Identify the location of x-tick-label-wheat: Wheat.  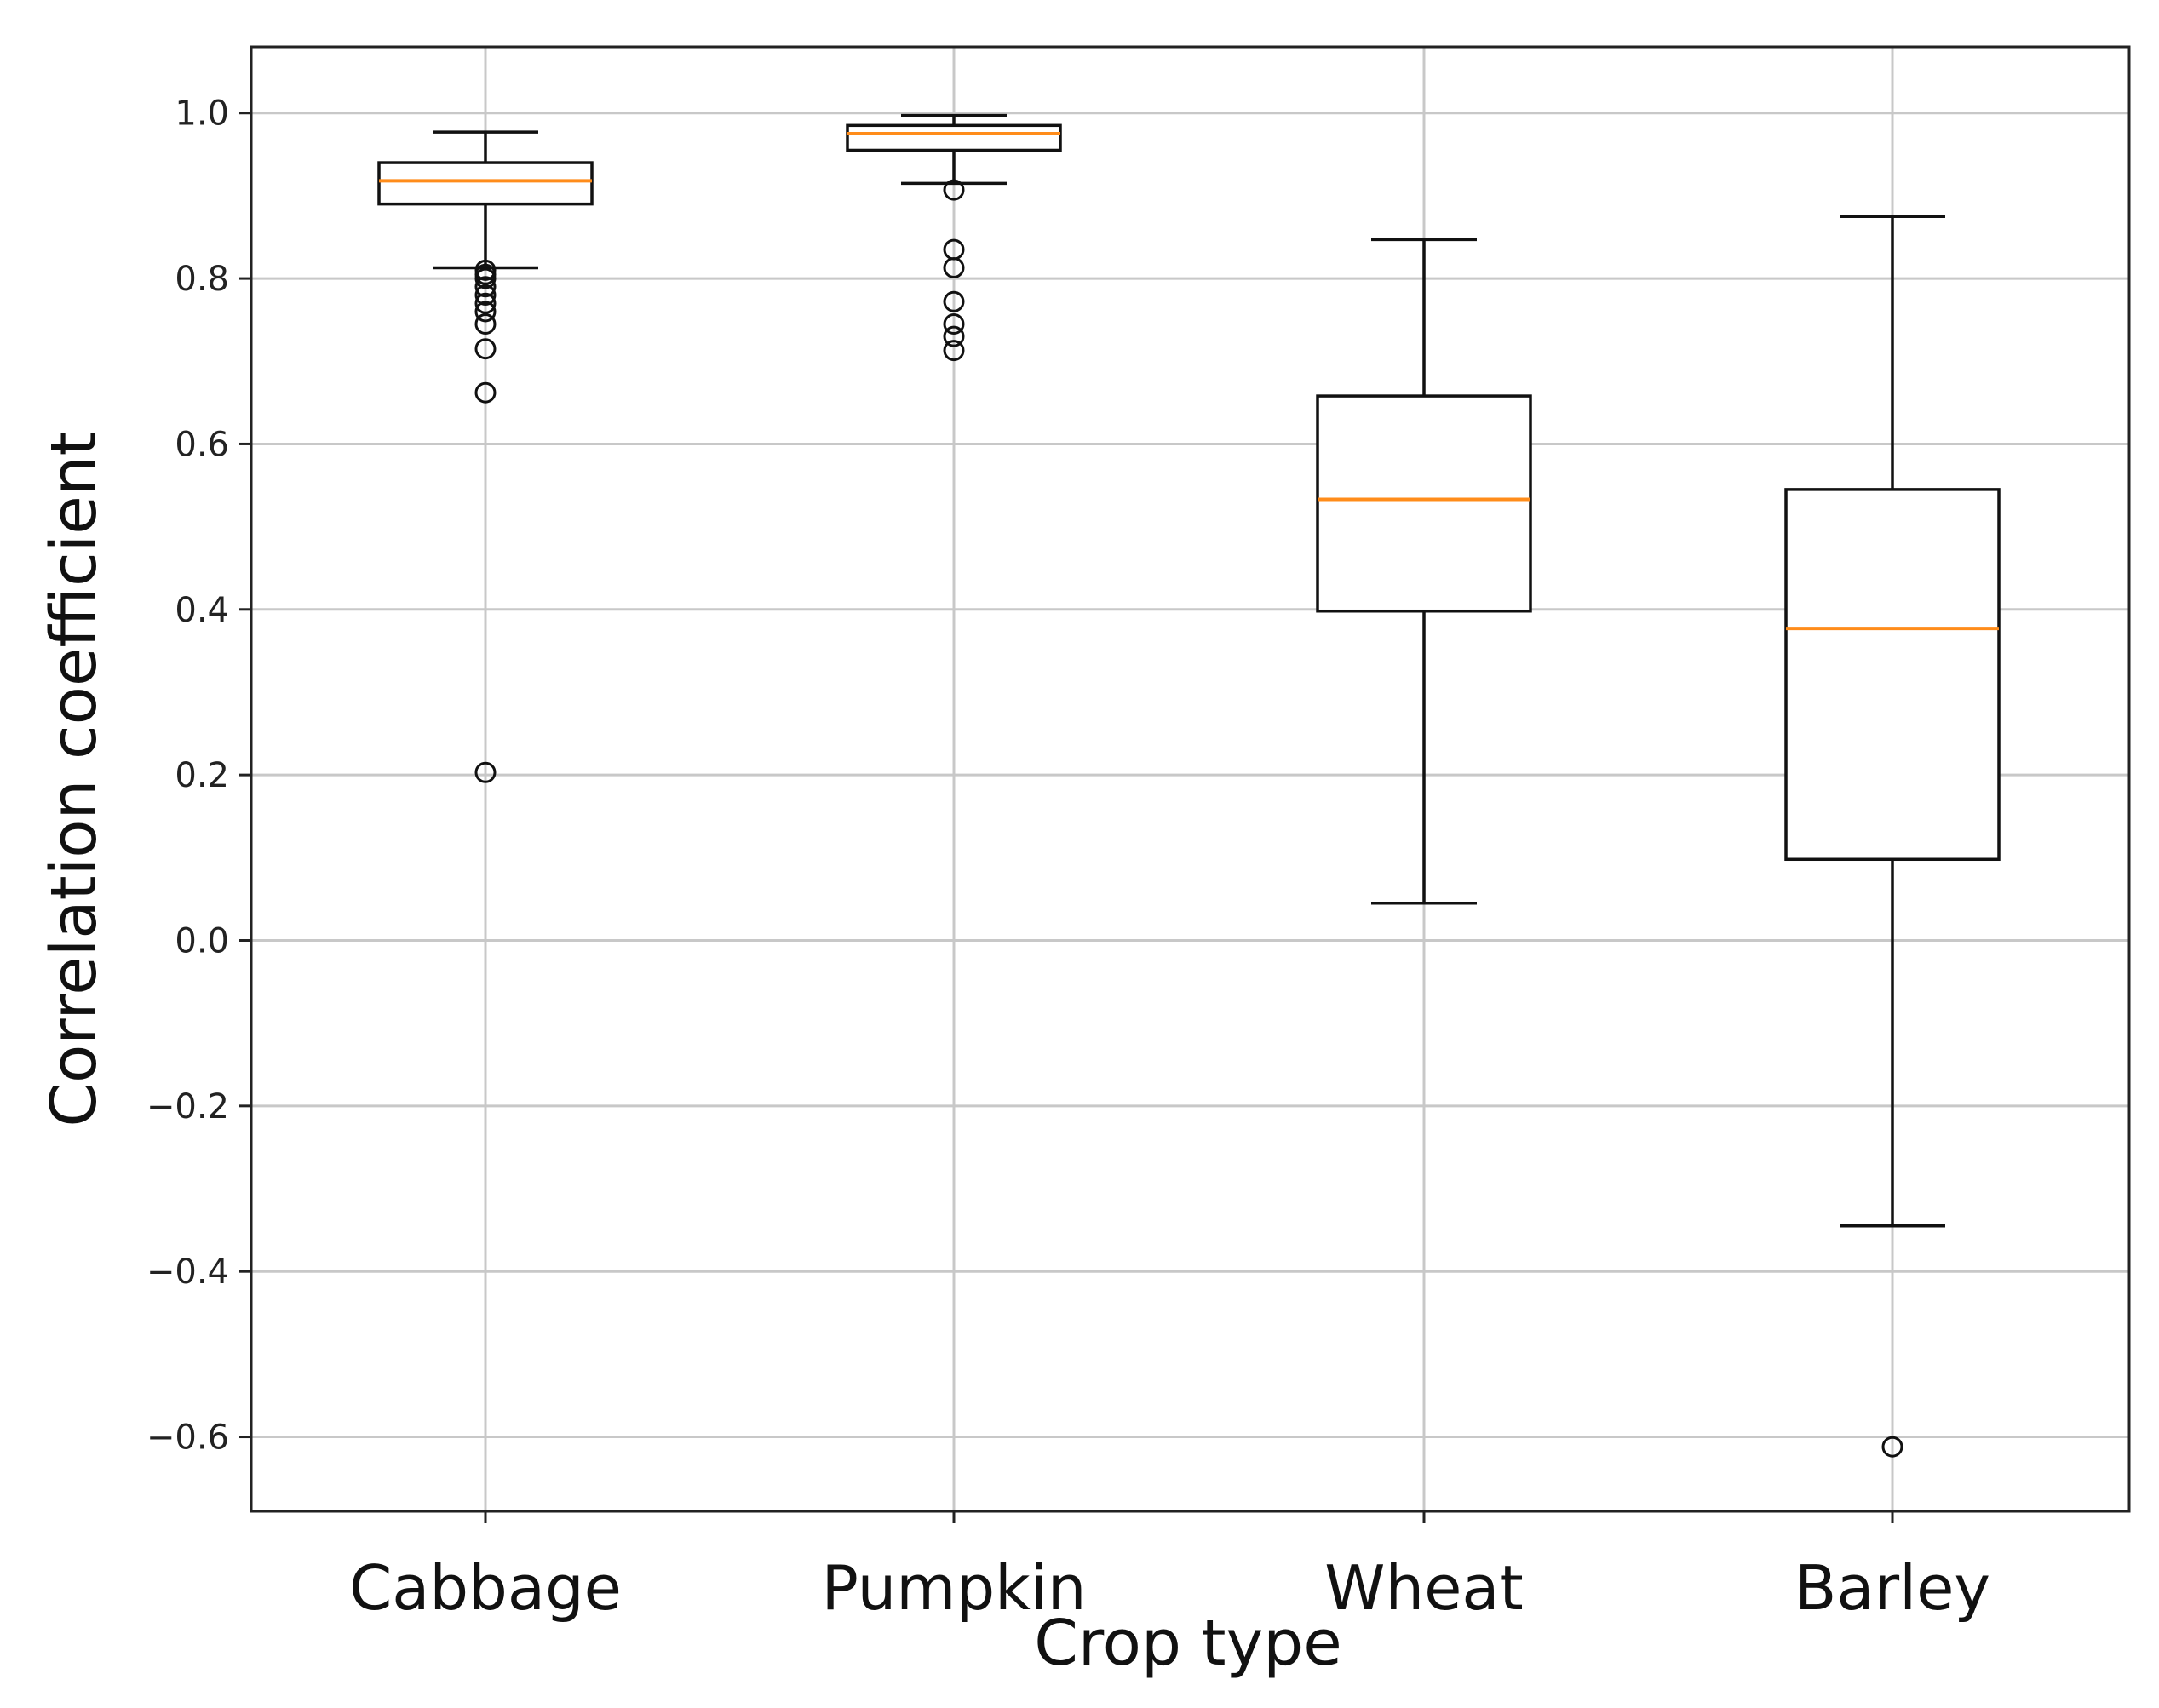
(1424, 1588).